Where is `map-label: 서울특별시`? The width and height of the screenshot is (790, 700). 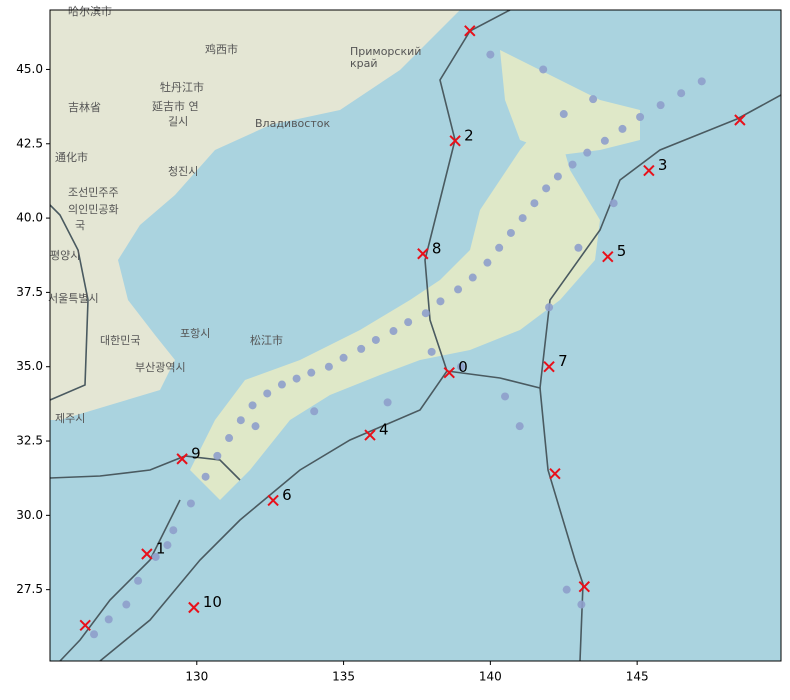 map-label: 서울특별시 is located at coordinates (73, 298).